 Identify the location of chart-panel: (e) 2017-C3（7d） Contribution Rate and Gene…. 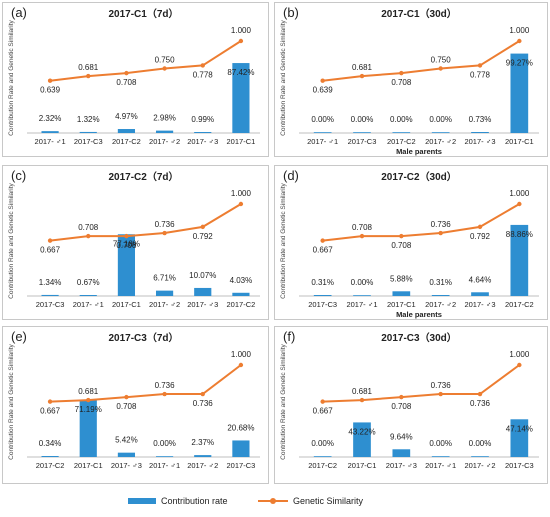
(135, 405).